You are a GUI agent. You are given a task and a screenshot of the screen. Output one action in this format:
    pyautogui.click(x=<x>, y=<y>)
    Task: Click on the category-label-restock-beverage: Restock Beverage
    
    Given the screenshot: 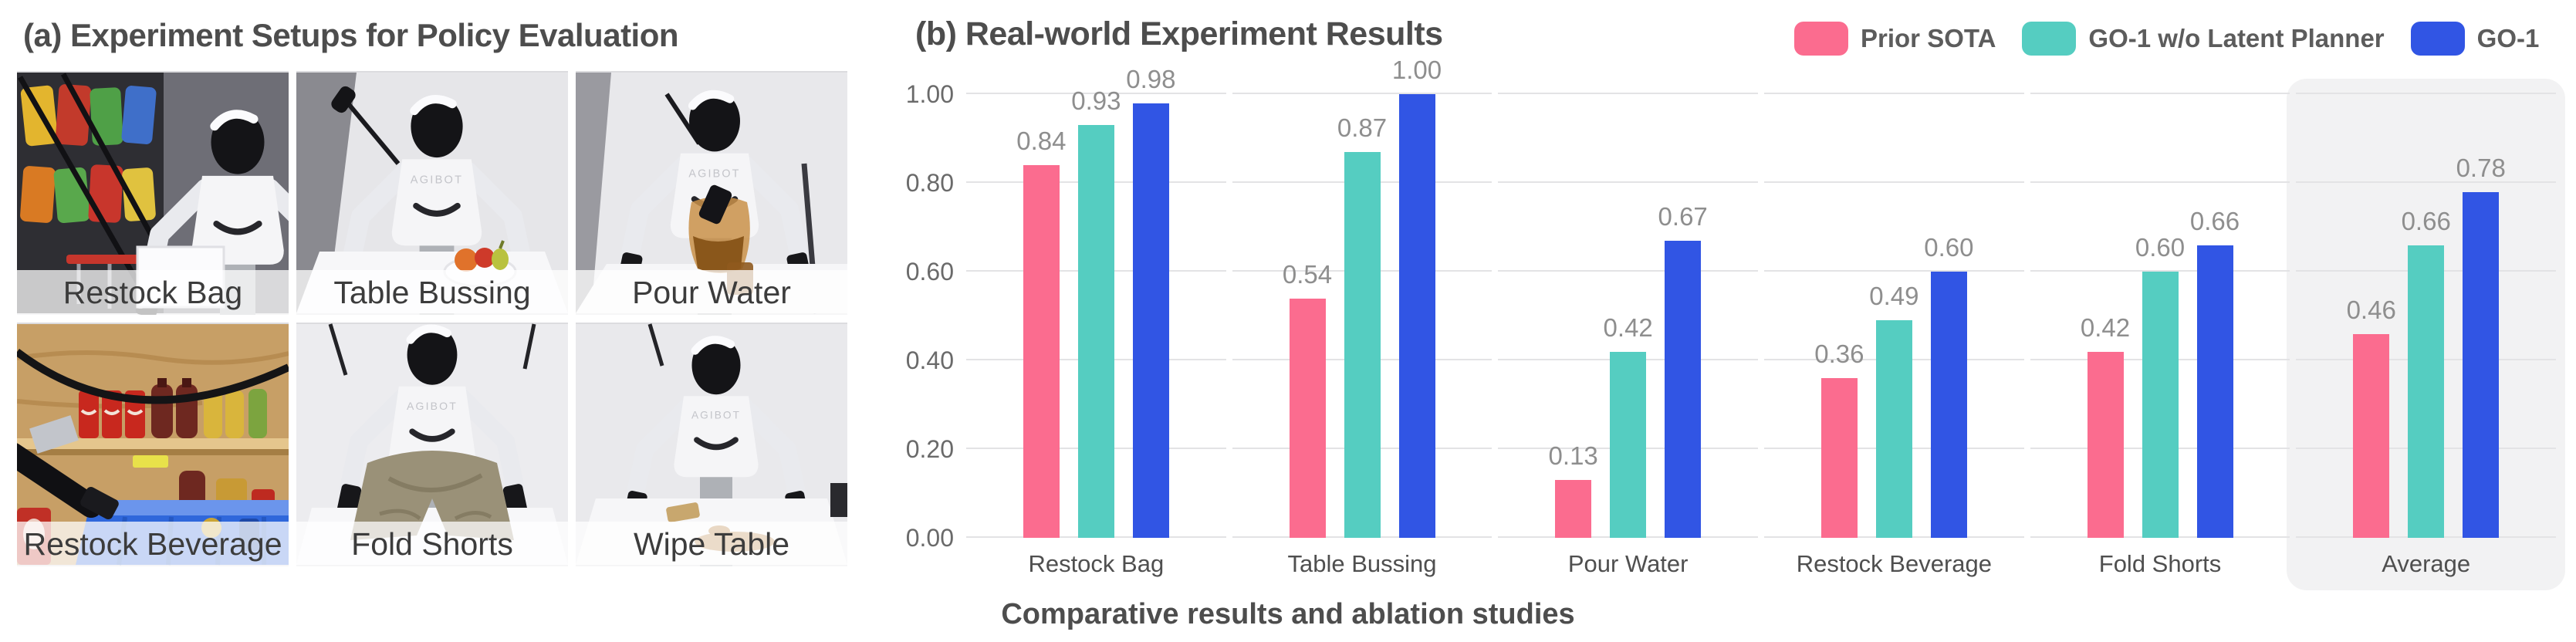 What is the action you would take?
    pyautogui.click(x=1894, y=563)
    